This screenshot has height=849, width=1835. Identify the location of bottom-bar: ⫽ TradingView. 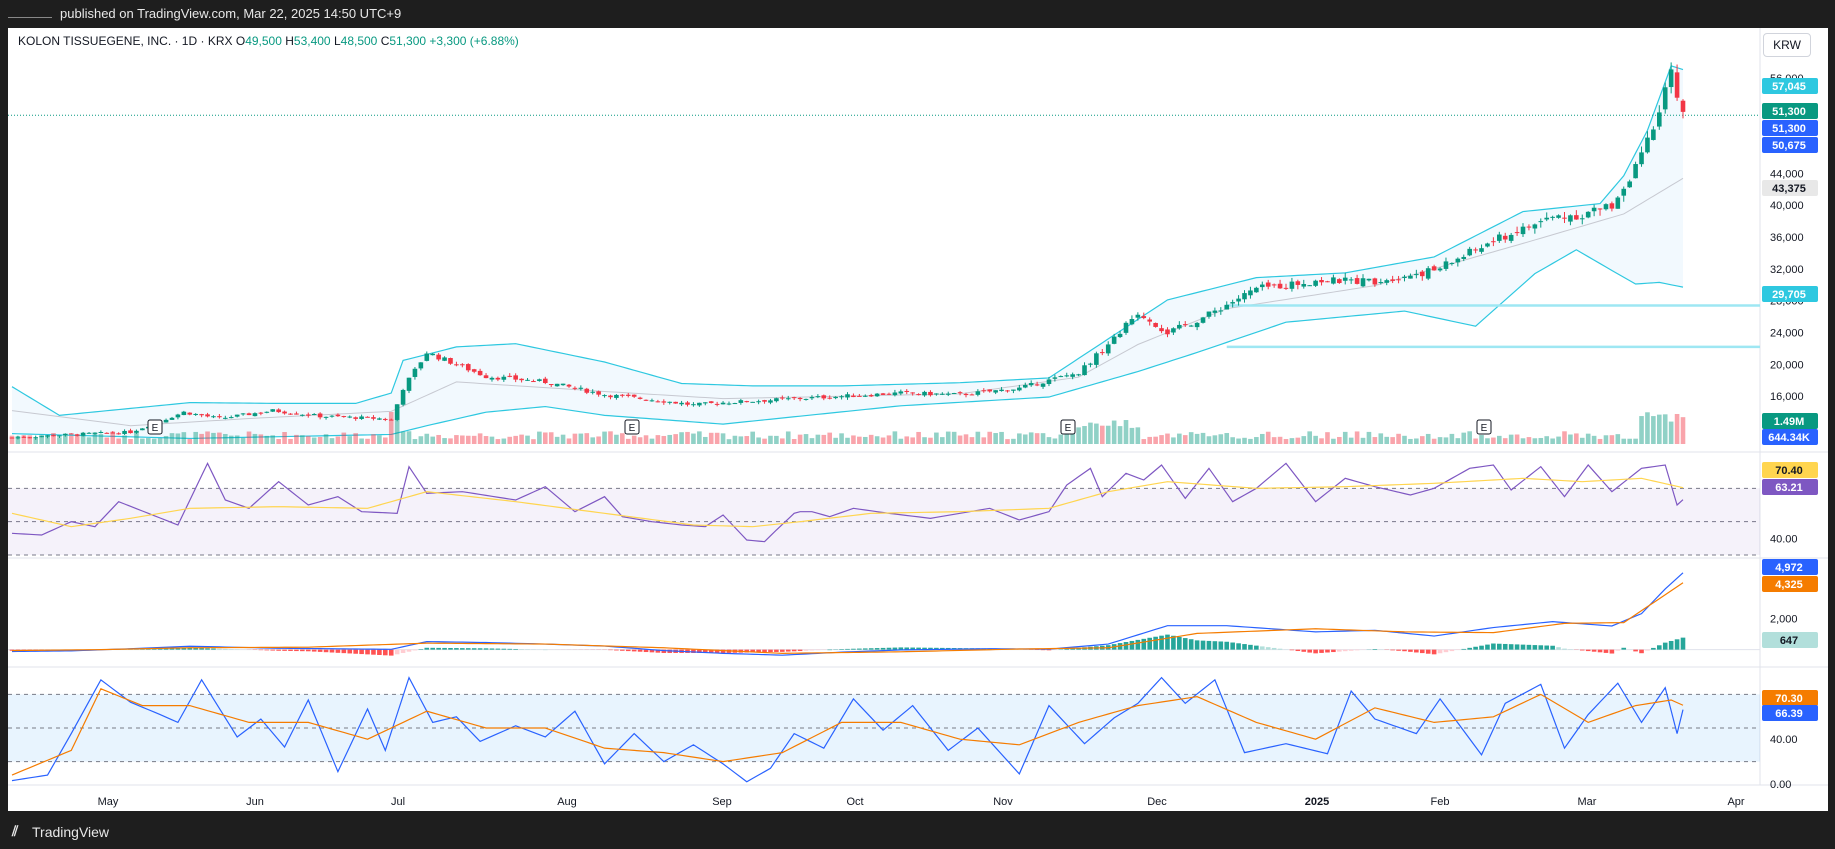
(917, 832).